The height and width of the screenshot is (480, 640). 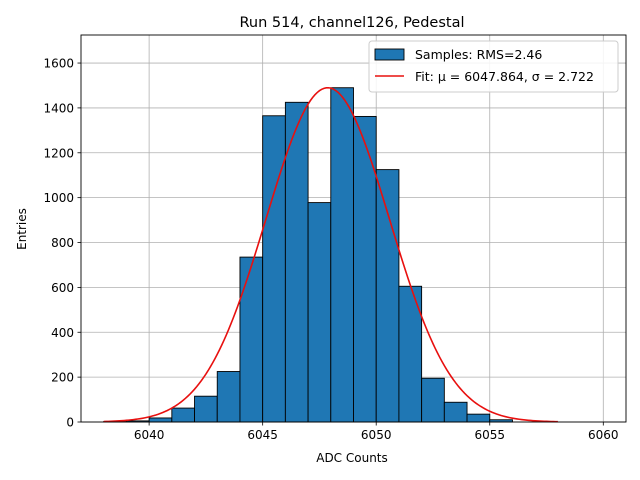 I want to click on x-axis-ticks: 6040 6045 6050 6055 6060, so click(x=376, y=432).